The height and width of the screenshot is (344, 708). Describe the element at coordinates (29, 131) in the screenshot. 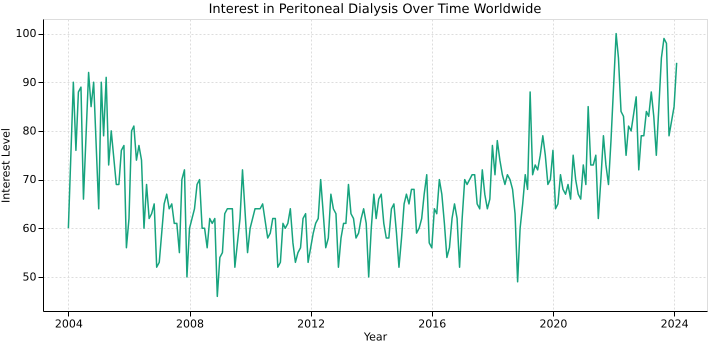

I see `y-tick-label: 80` at that location.